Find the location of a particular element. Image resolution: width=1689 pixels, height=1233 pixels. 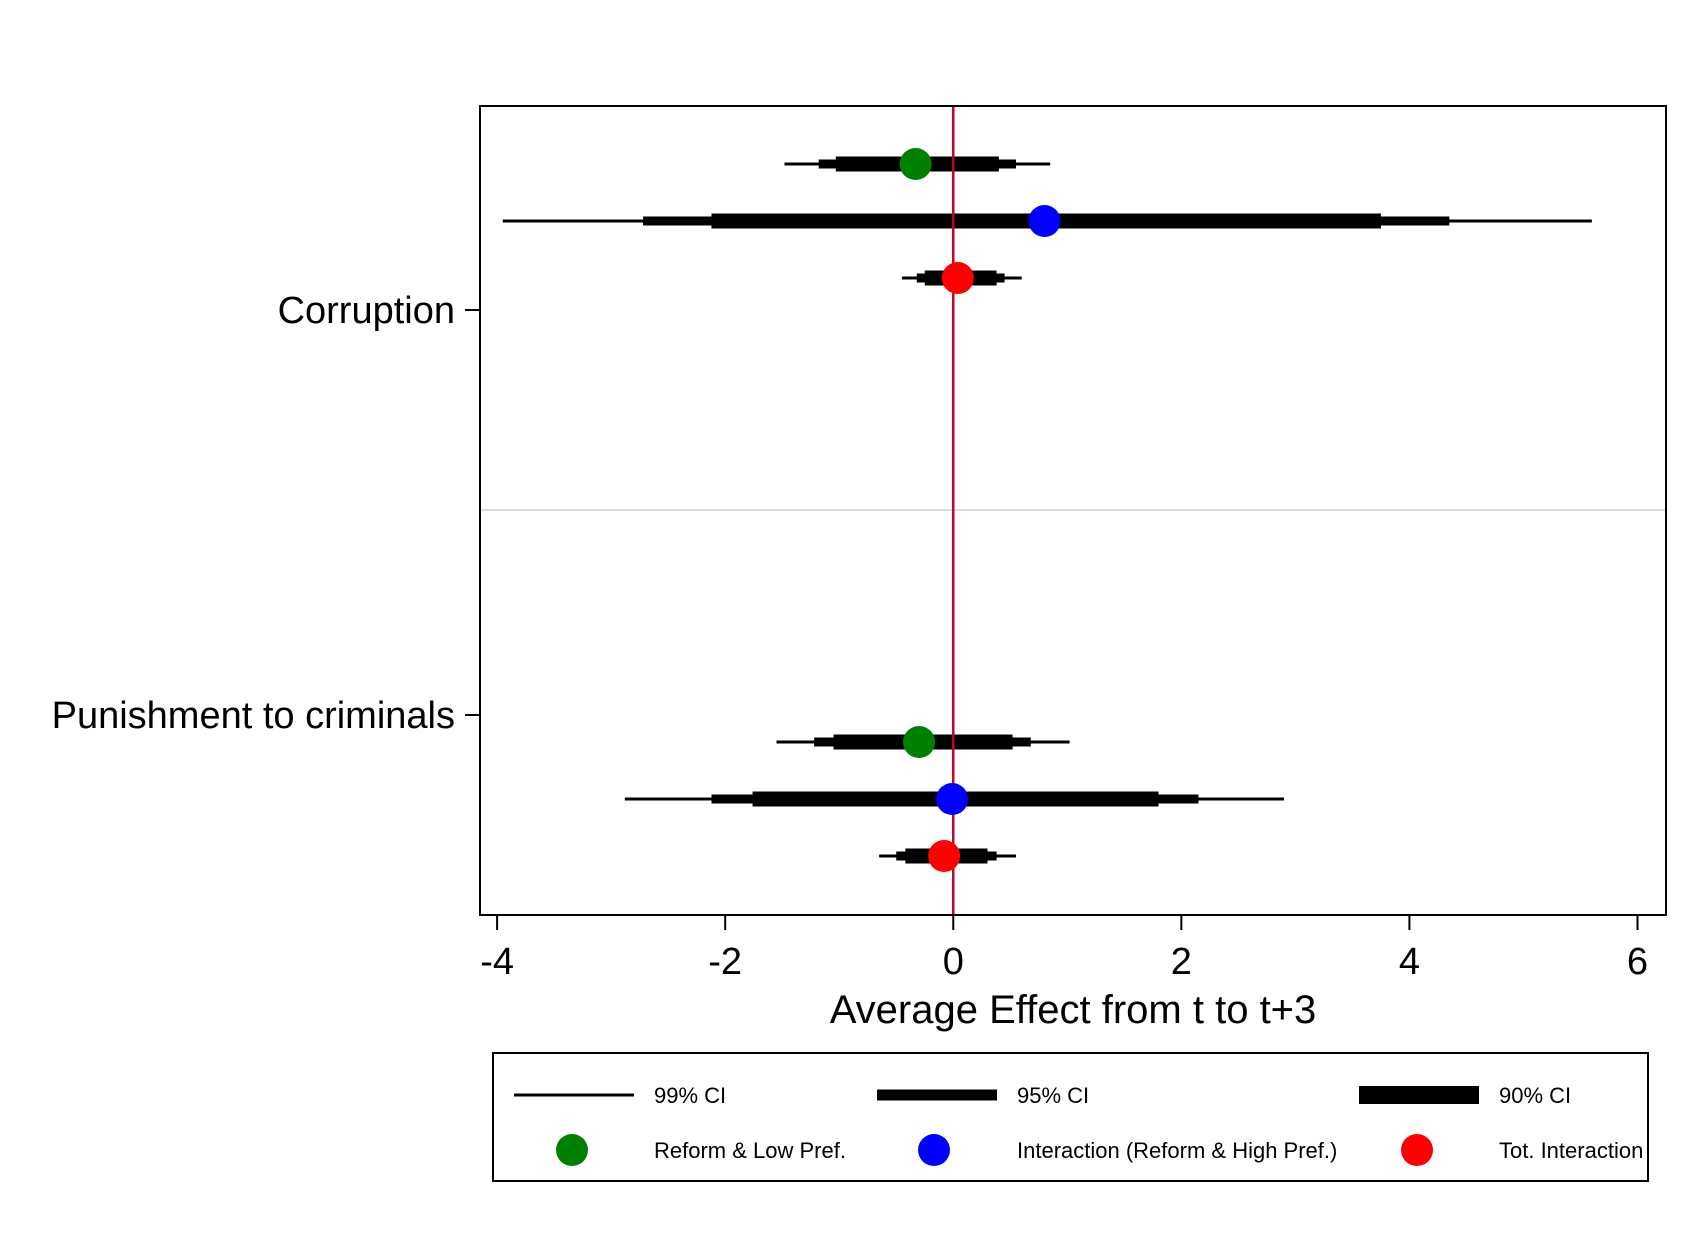

legend-box is located at coordinates (1070, 1117).